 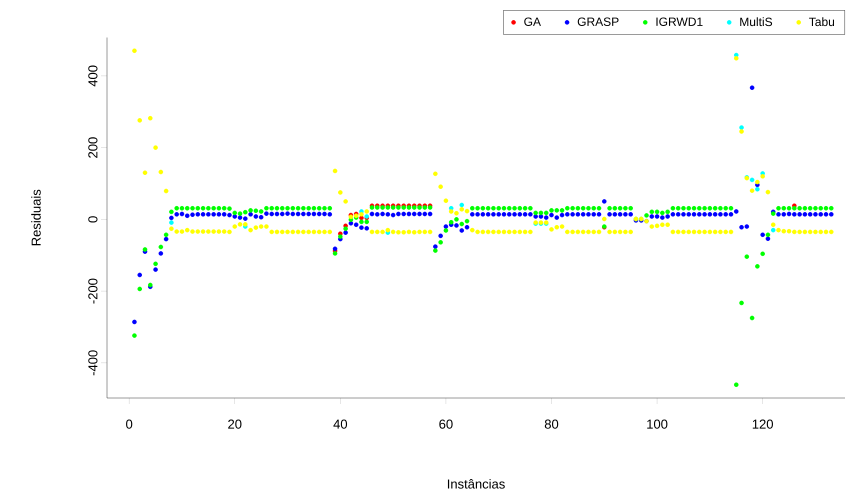 What do you see at coordinates (657, 424) in the screenshot?
I see `x-tick-label: 100` at bounding box center [657, 424].